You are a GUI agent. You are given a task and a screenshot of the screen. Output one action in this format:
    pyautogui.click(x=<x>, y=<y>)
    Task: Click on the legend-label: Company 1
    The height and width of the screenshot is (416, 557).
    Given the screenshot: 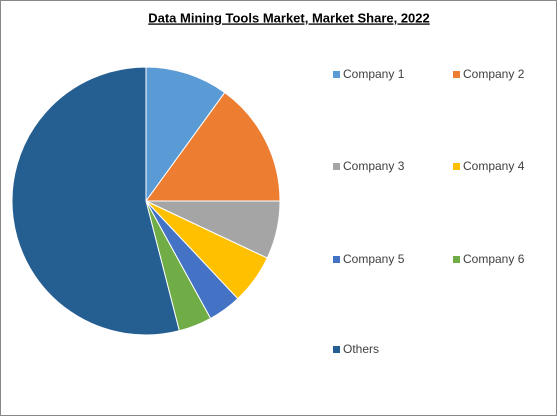 What is the action you would take?
    pyautogui.click(x=374, y=74)
    